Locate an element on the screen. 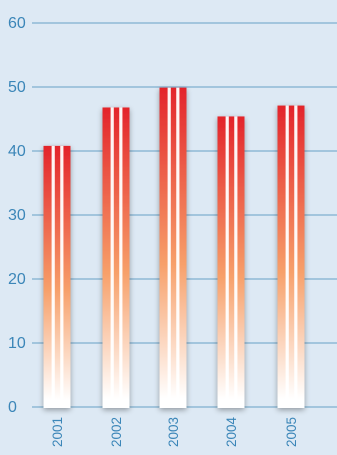 Image resolution: width=337 pixels, height=455 pixels. y-axis-ticks: 0 10 20 30 40 50 60 is located at coordinates (17, 215).